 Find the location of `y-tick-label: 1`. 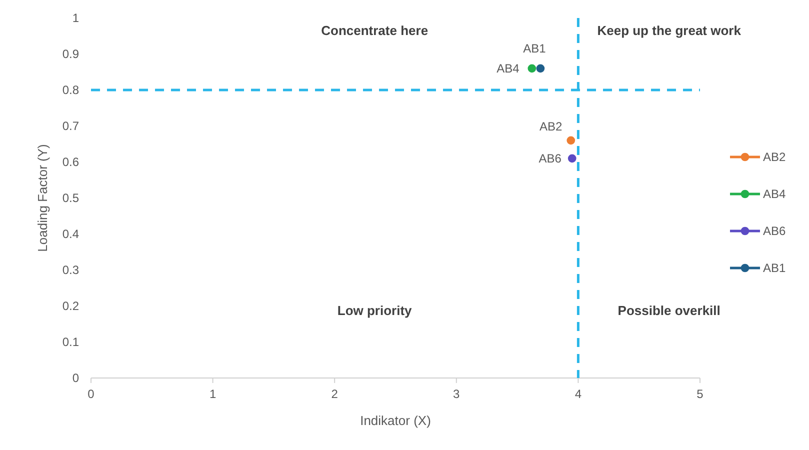

y-tick-label: 1 is located at coordinates (76, 18).